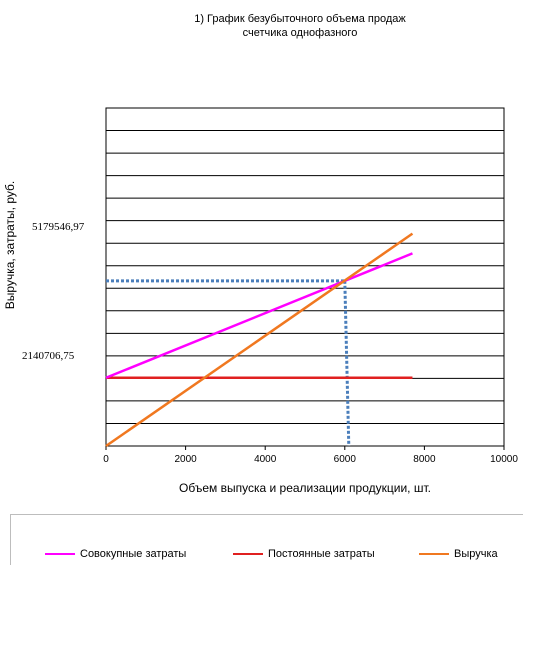  What do you see at coordinates (300, 19) in the screenshot?
I see `chart-title-line1: 1) График безубыточного объема продаж` at bounding box center [300, 19].